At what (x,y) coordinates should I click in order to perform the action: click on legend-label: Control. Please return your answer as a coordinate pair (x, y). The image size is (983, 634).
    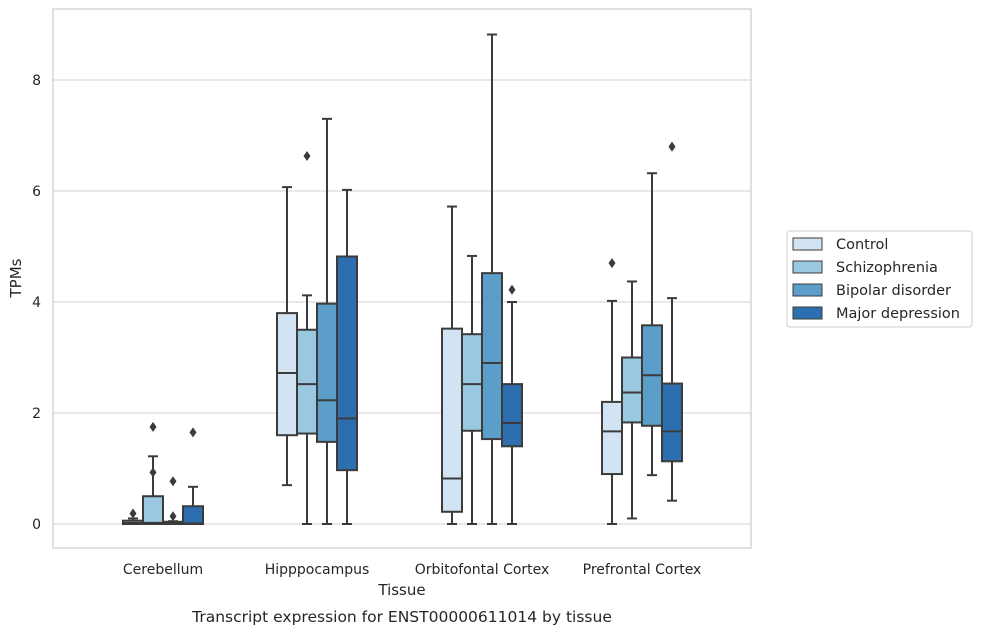
    Looking at the image, I should click on (862, 245).